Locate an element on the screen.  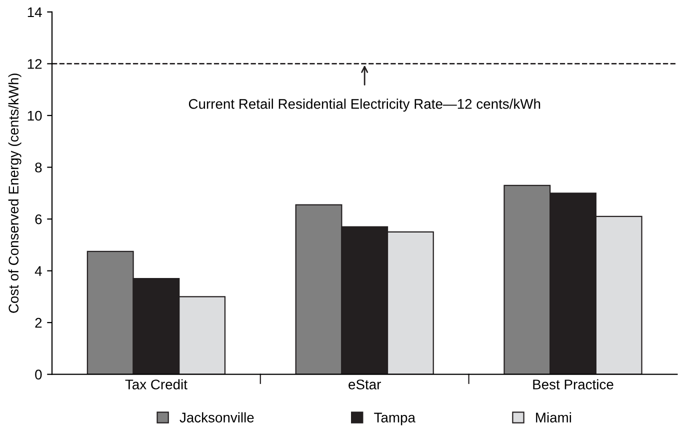
y-tick-label: 12 is located at coordinates (35, 64).